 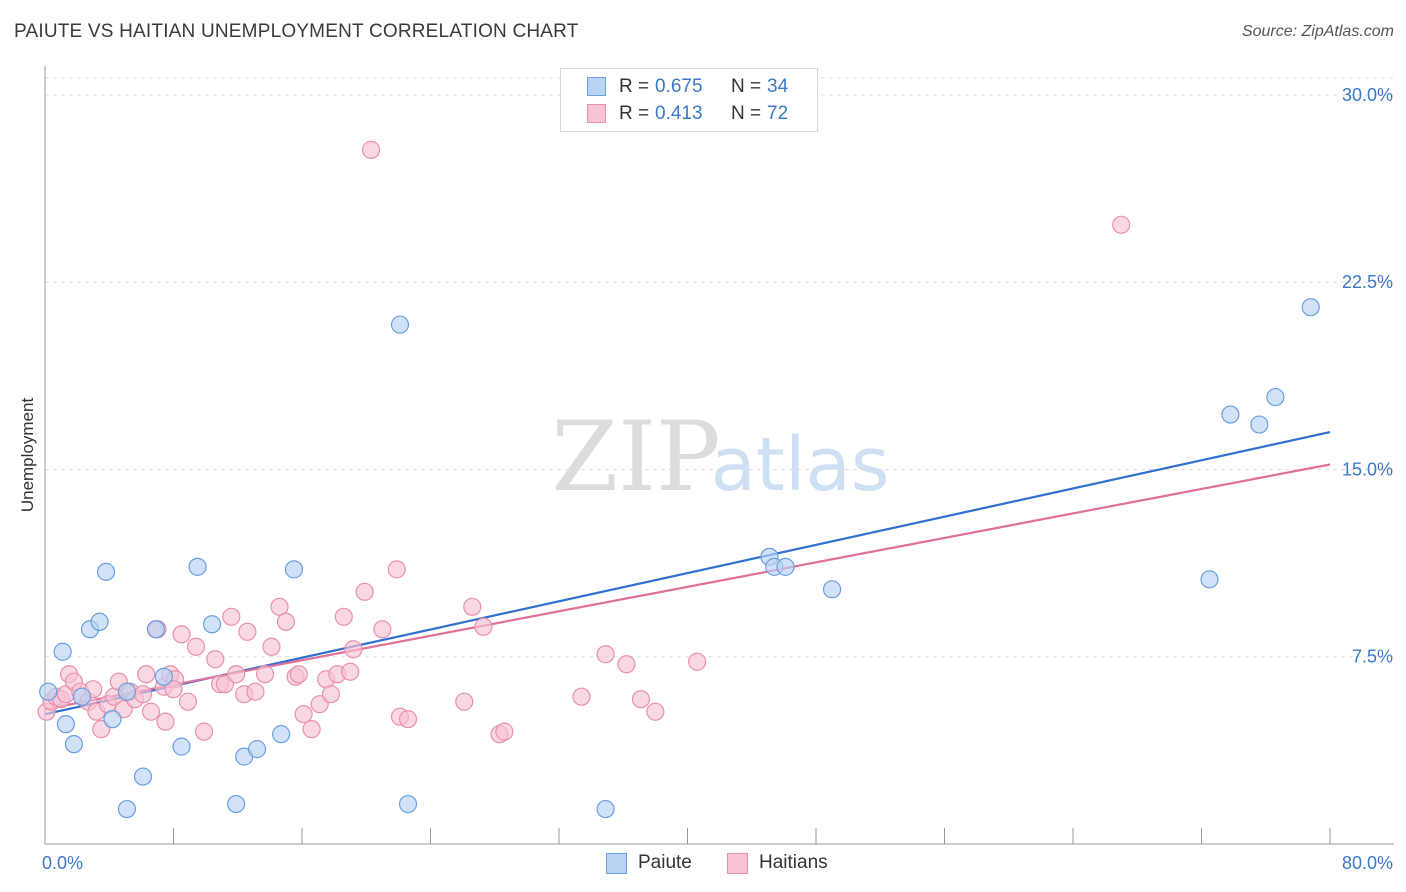 What do you see at coordinates (1372, 657) in the screenshot?
I see `y-tick-label: 7.5%` at bounding box center [1372, 657].